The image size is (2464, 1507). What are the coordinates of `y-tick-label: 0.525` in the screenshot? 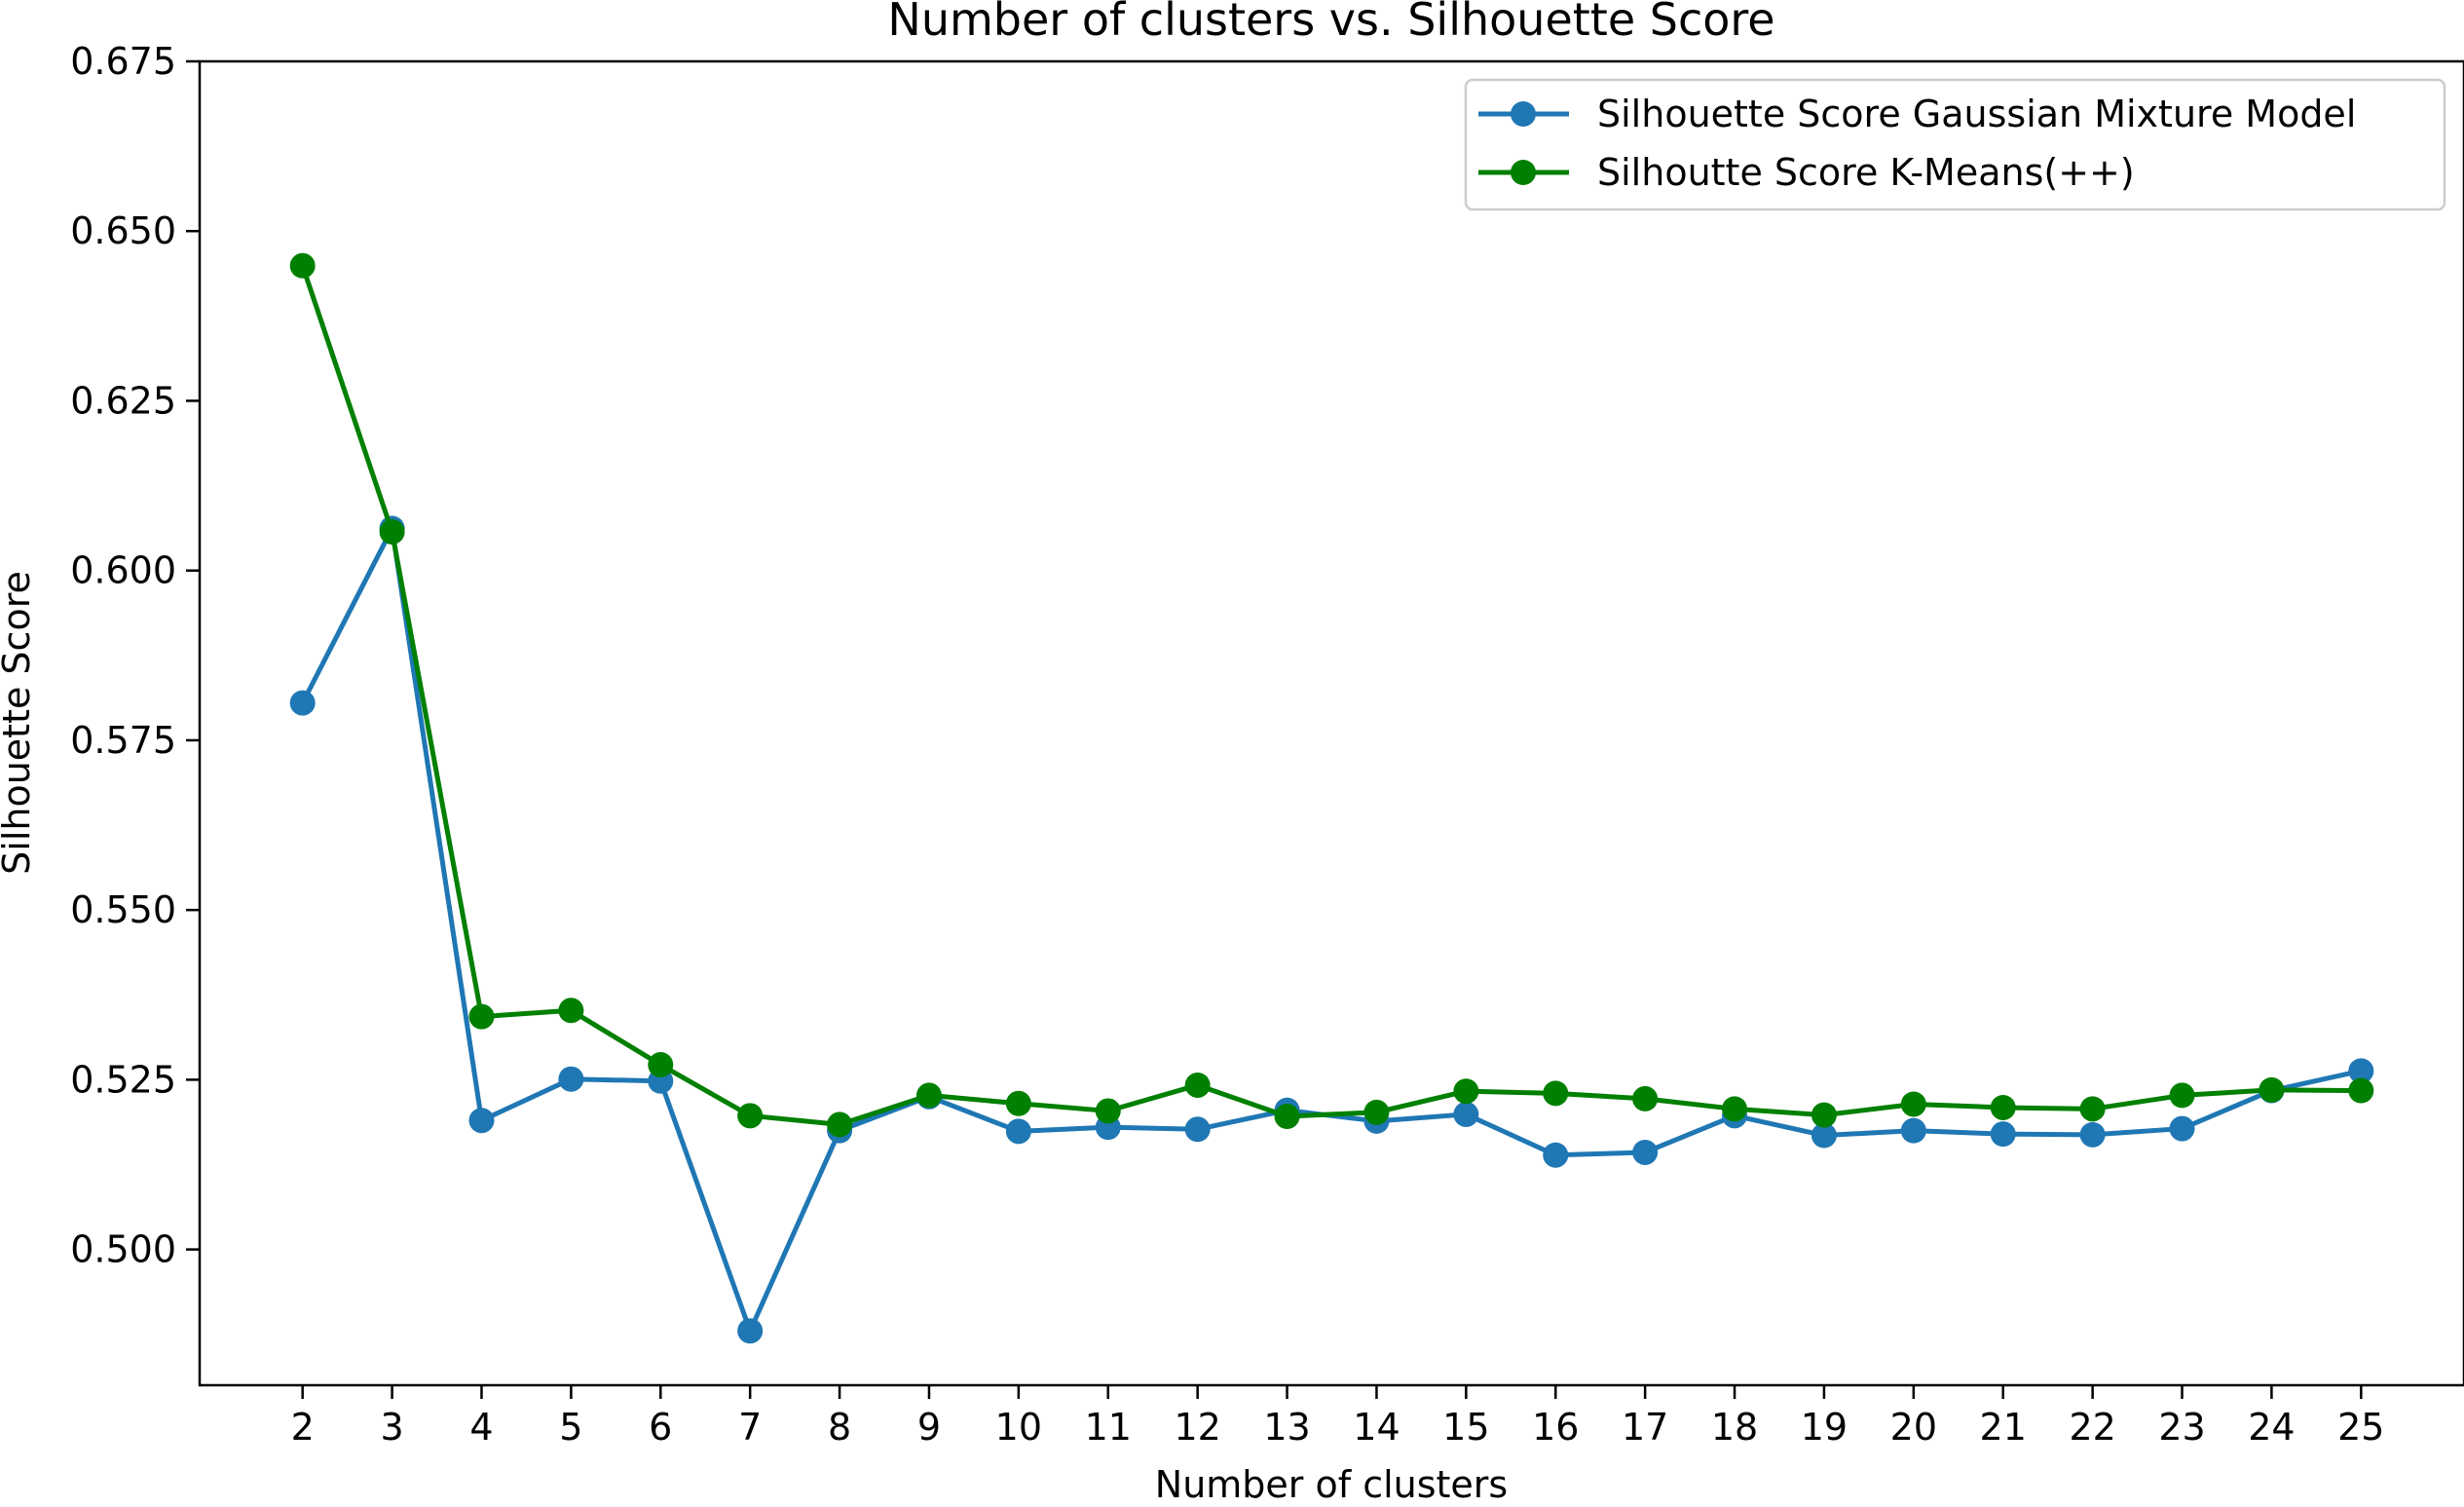 It's located at (123, 1079).